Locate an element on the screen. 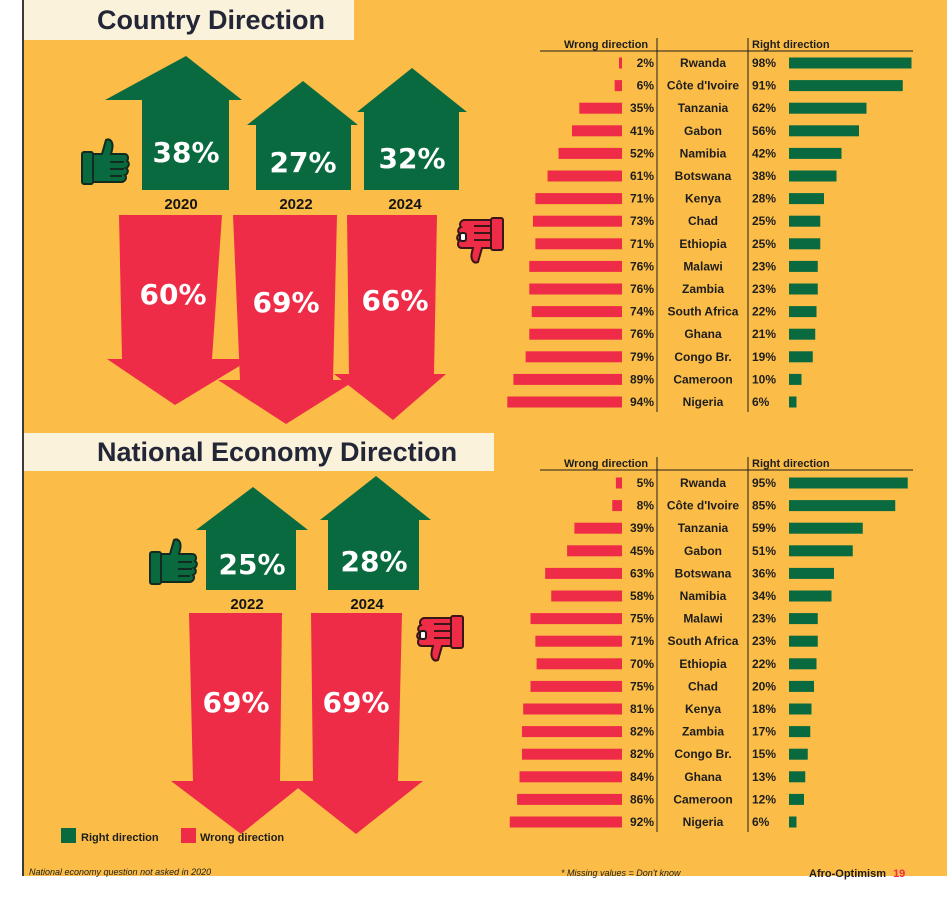  bar-wrong-congo-br- is located at coordinates (573, 357).